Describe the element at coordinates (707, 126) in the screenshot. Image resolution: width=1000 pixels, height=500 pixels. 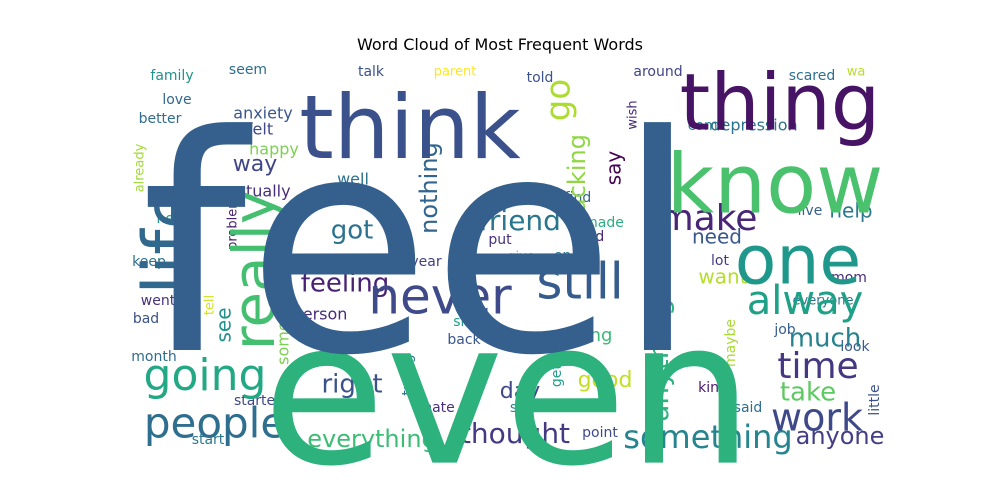
I see `word-come: come` at that location.